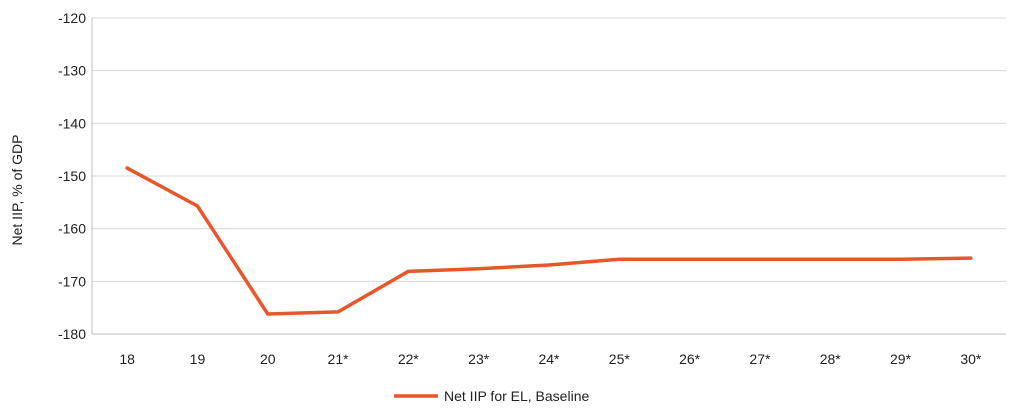  What do you see at coordinates (72, 229) in the screenshot?
I see `y-tick-label: -160` at bounding box center [72, 229].